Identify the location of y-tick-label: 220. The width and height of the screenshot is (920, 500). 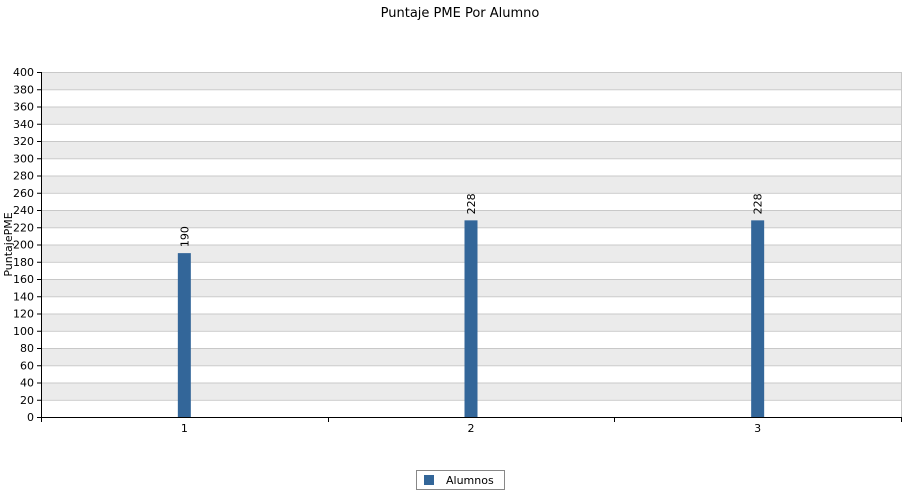
(23, 227).